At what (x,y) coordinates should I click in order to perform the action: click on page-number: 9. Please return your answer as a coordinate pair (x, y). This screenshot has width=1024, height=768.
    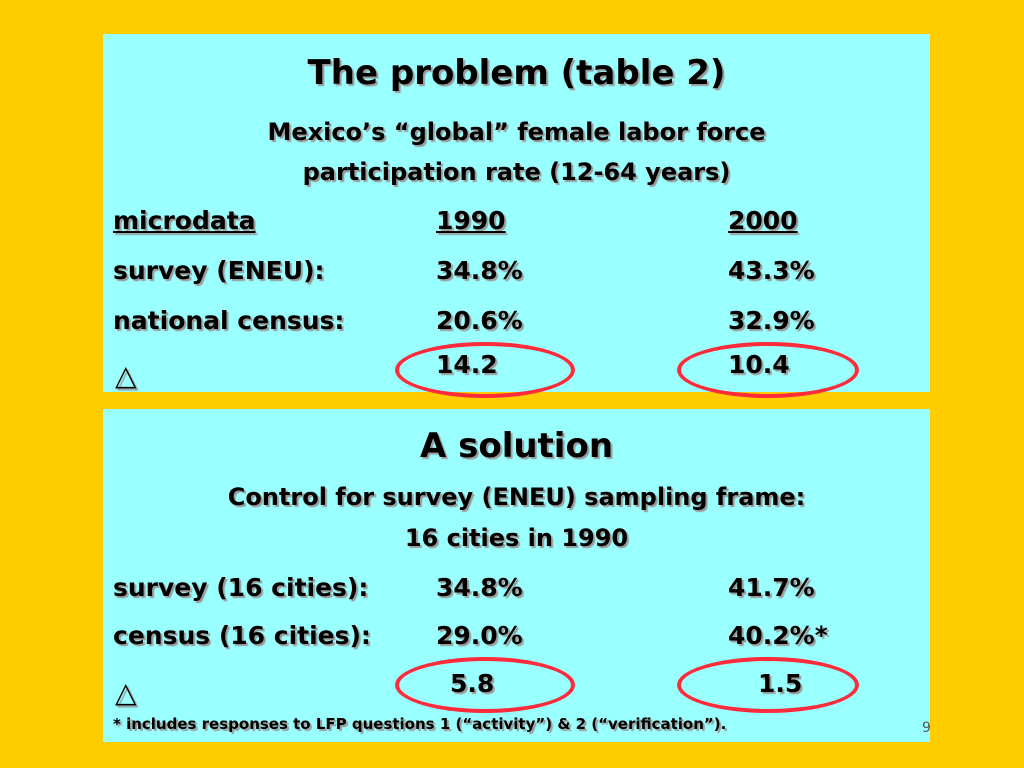
    Looking at the image, I should click on (926, 728).